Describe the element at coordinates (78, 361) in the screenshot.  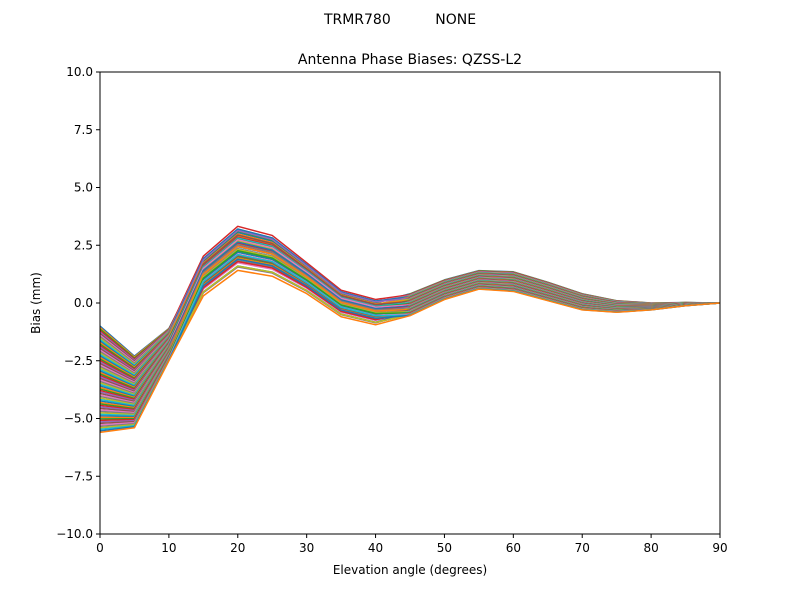
I see `y-tick-label: −2.5` at that location.